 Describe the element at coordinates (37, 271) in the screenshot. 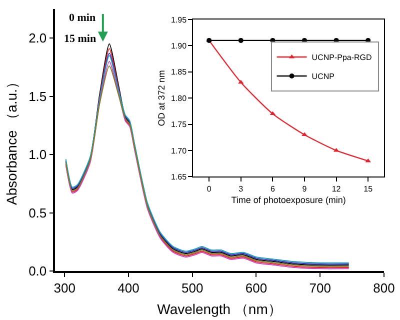

I see `y-tick-label: 0.0` at that location.